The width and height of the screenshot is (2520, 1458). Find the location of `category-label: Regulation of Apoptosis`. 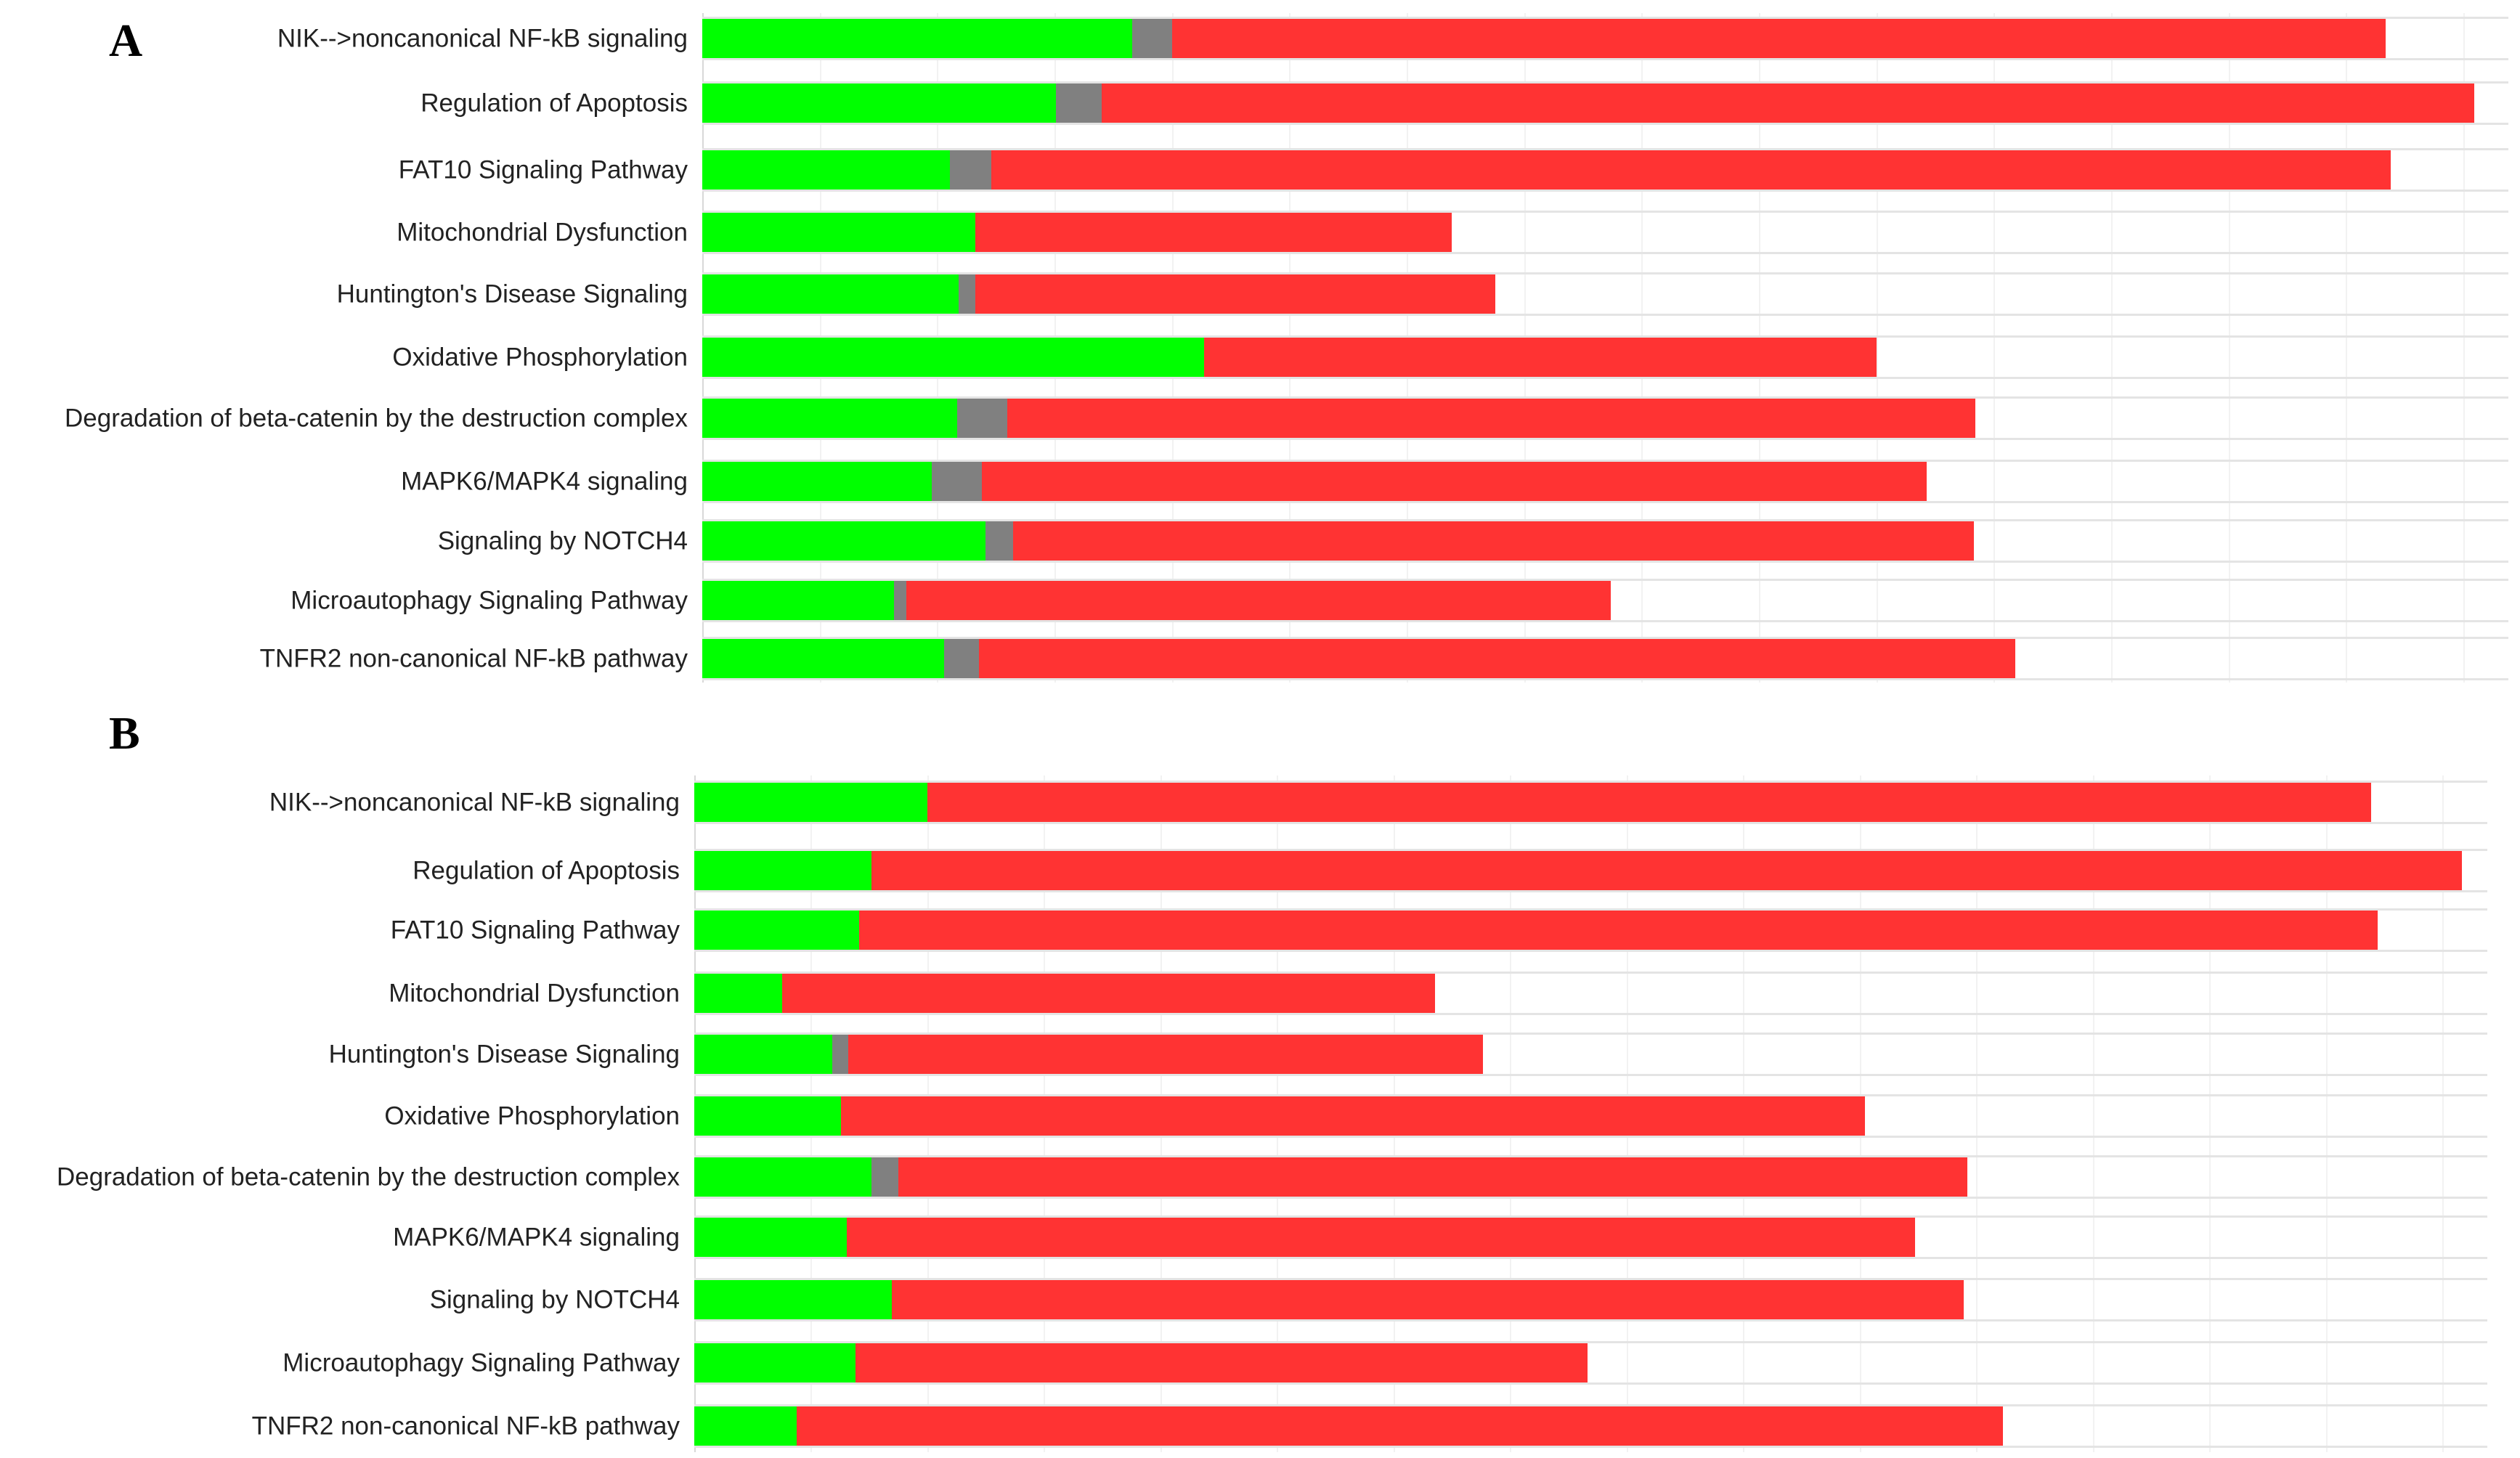

category-label: Regulation of Apoptosis is located at coordinates (554, 104).